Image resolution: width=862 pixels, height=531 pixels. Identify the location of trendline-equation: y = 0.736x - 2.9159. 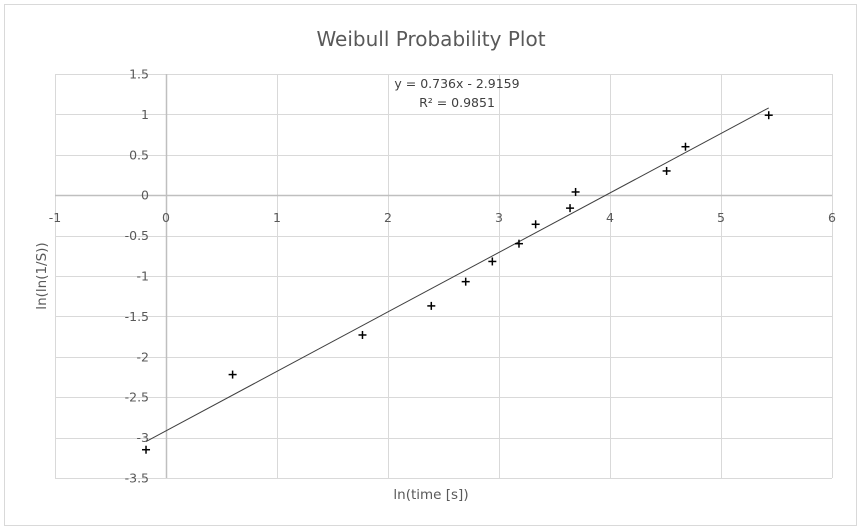
(456, 83).